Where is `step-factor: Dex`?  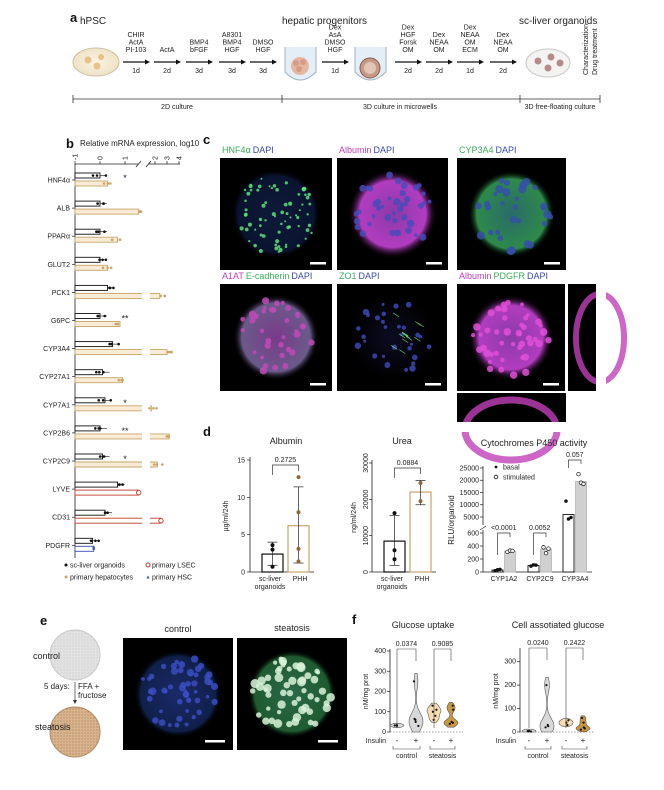
step-factor: Dex is located at coordinates (335, 28).